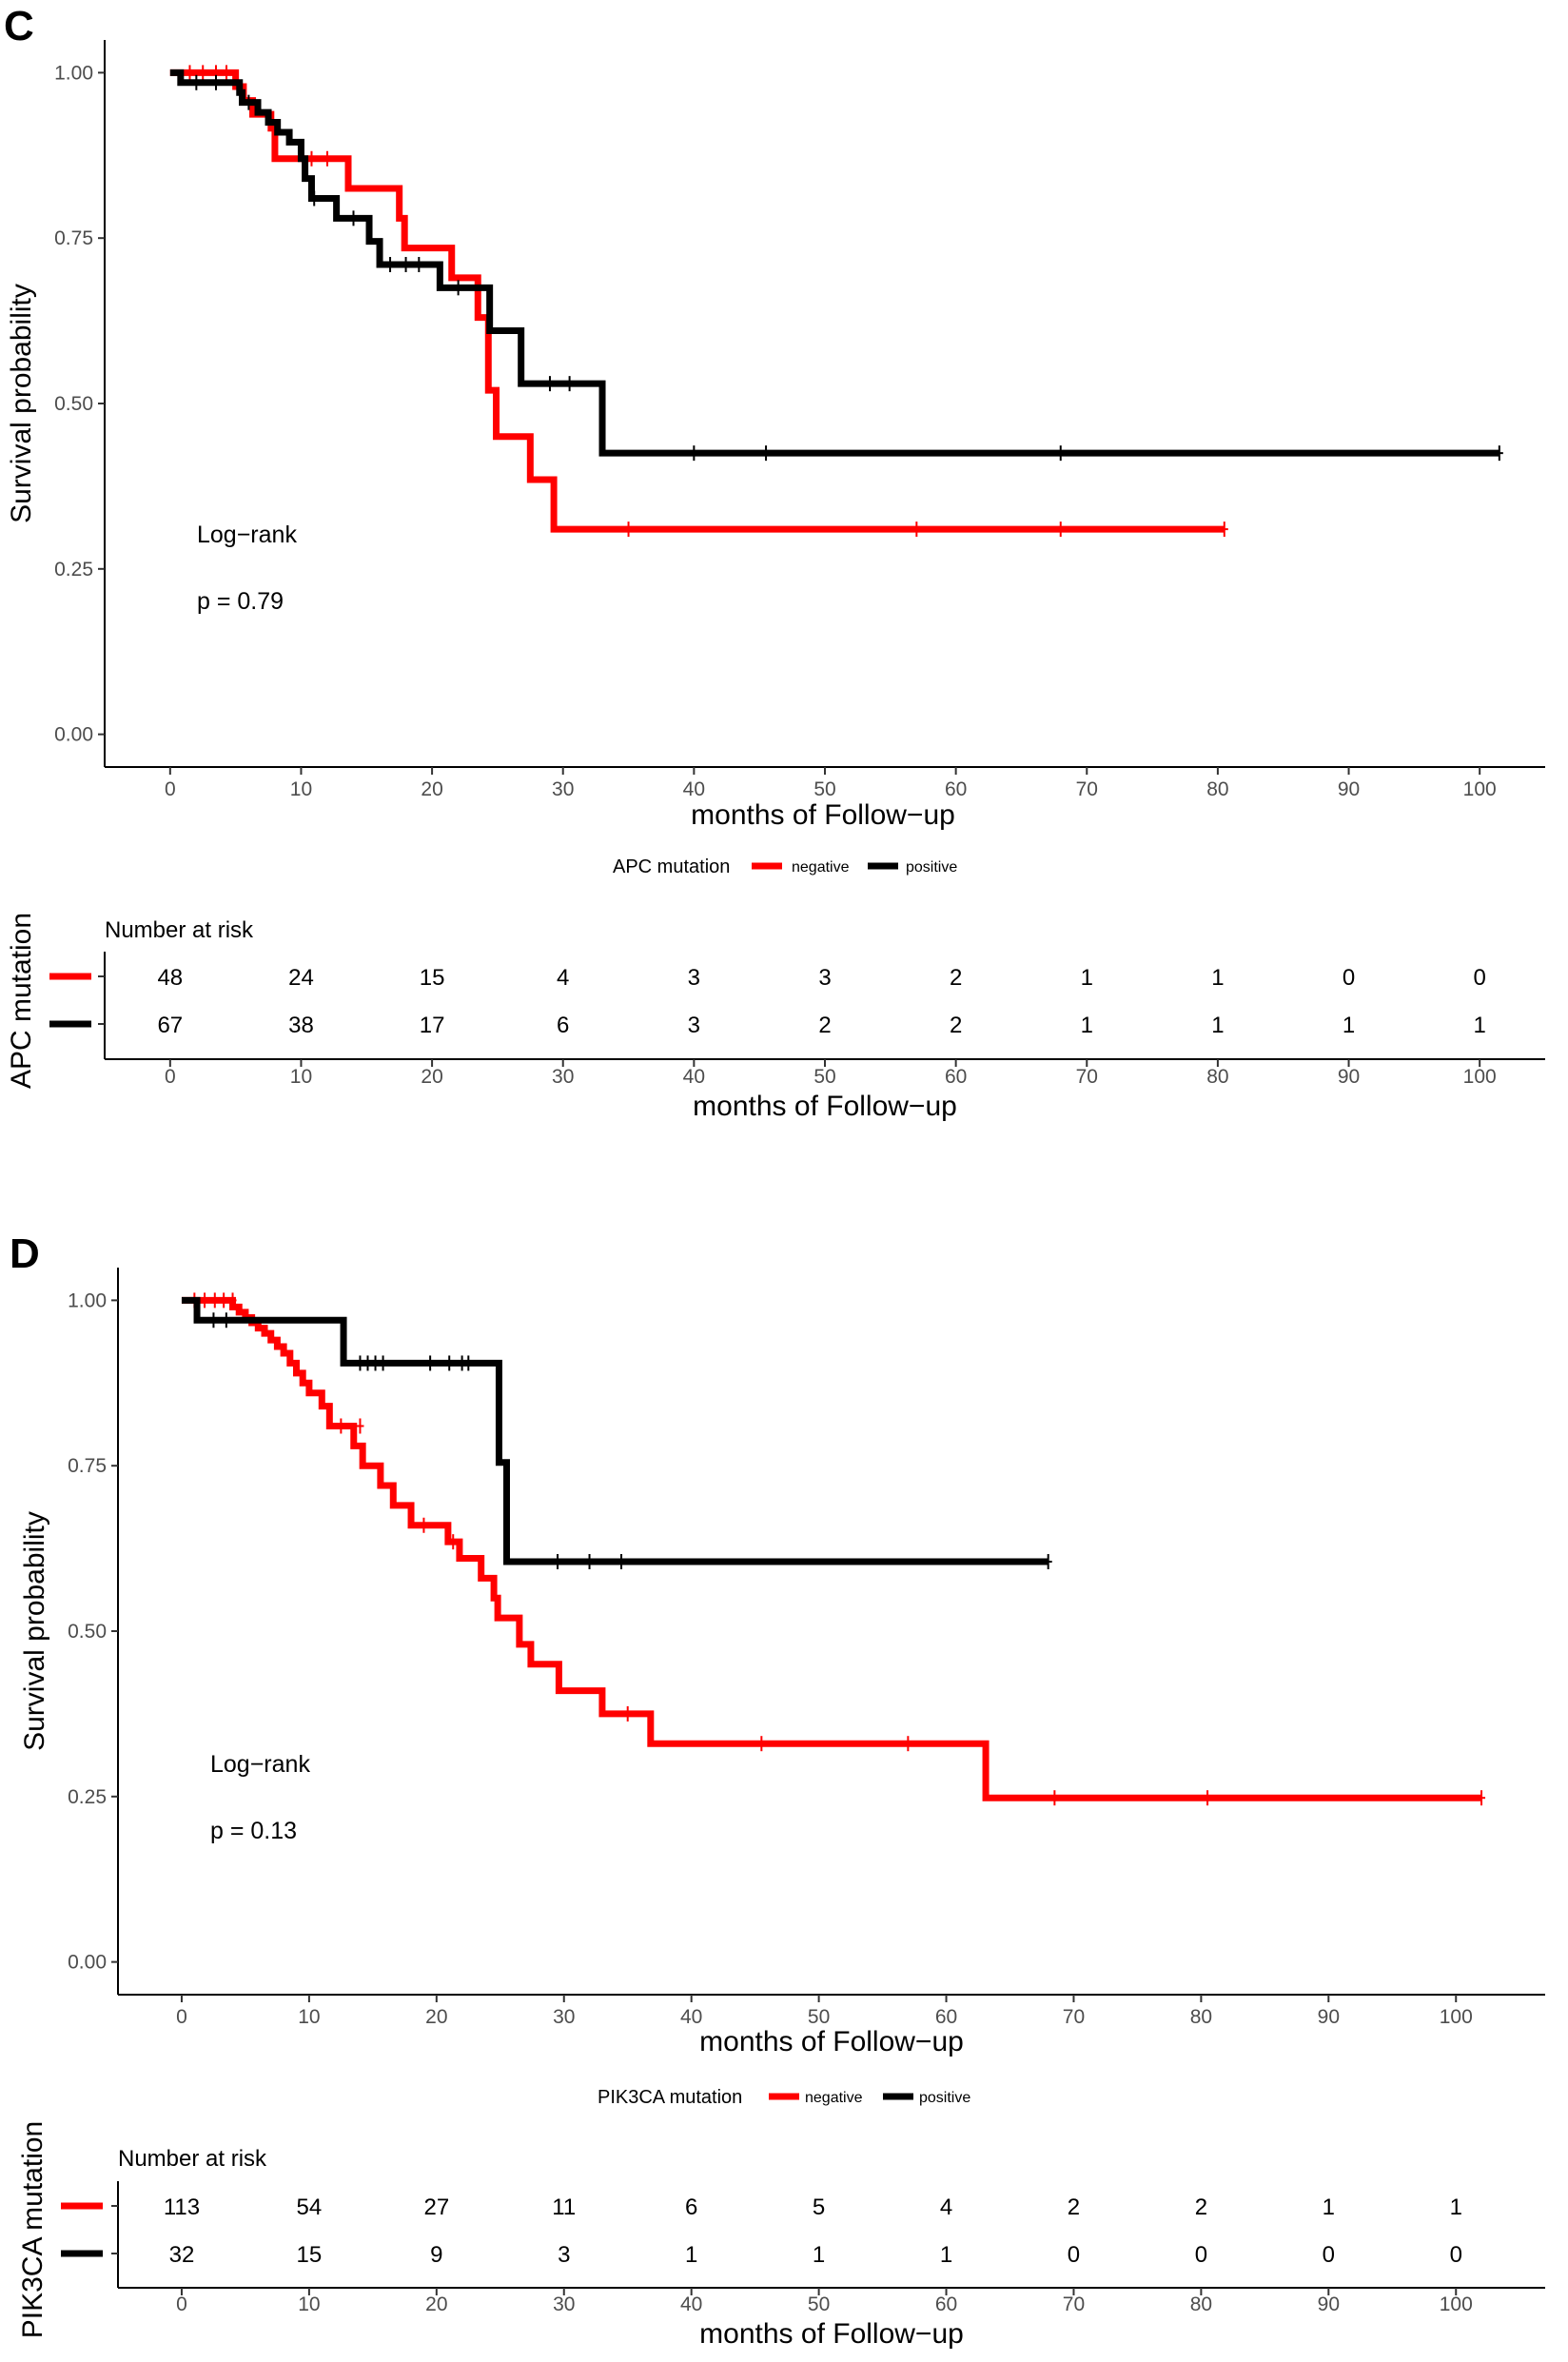 This screenshot has width=1568, height=2362. I want to click on risk-x-tick-label: 80, so click(1217, 1077).